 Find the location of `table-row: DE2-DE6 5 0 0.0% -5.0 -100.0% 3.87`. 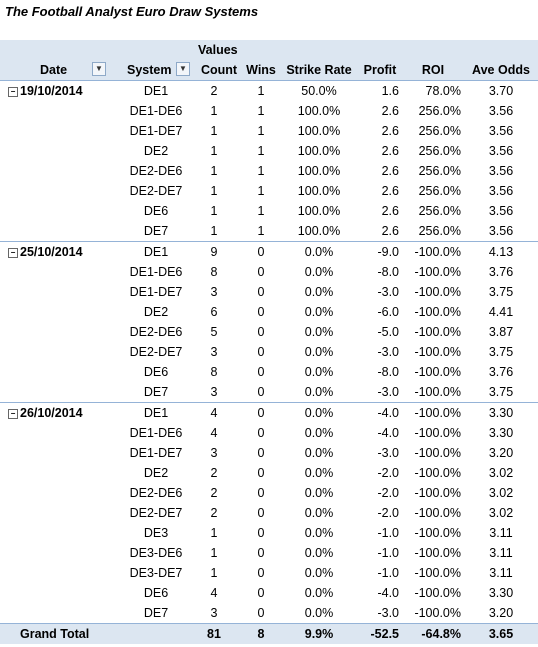

table-row: DE2-DE6 5 0 0.0% -5.0 -100.0% 3.87 is located at coordinates (269, 332).